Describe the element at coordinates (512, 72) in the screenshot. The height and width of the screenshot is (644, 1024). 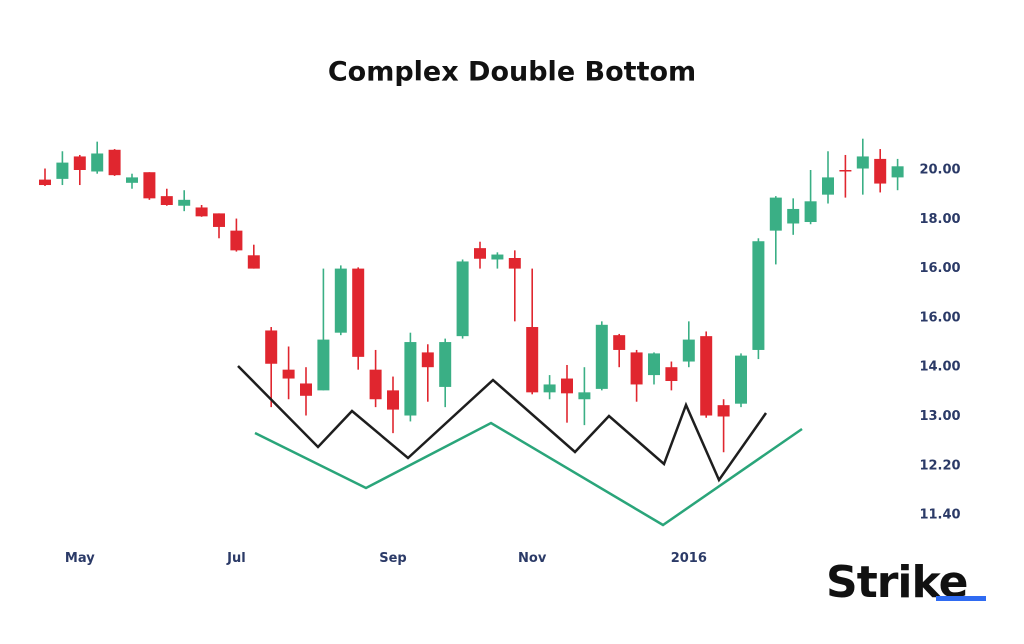
I see `chart-title: Complex Double Bottom` at that location.